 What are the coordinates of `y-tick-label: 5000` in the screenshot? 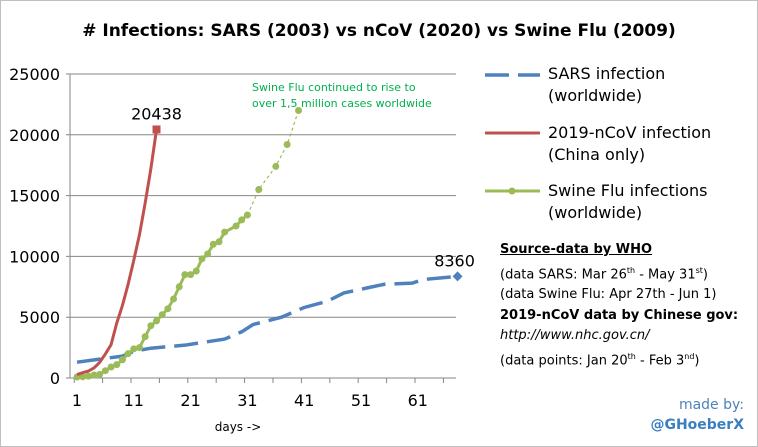 It's located at (39, 317).